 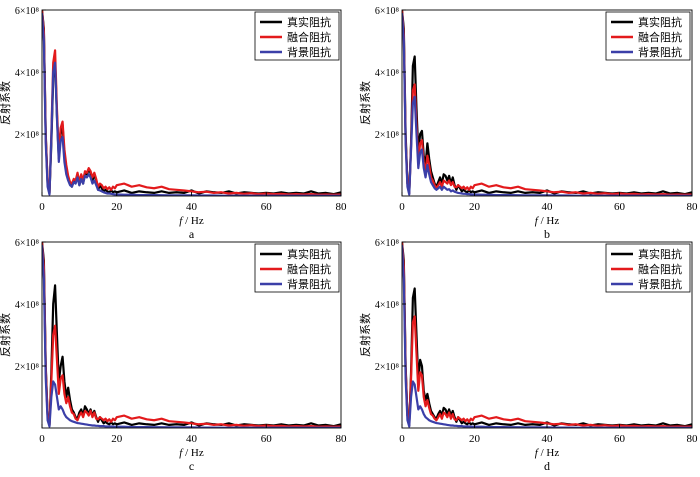 What do you see at coordinates (547, 465) in the screenshot?
I see `panel-label: d` at bounding box center [547, 465].